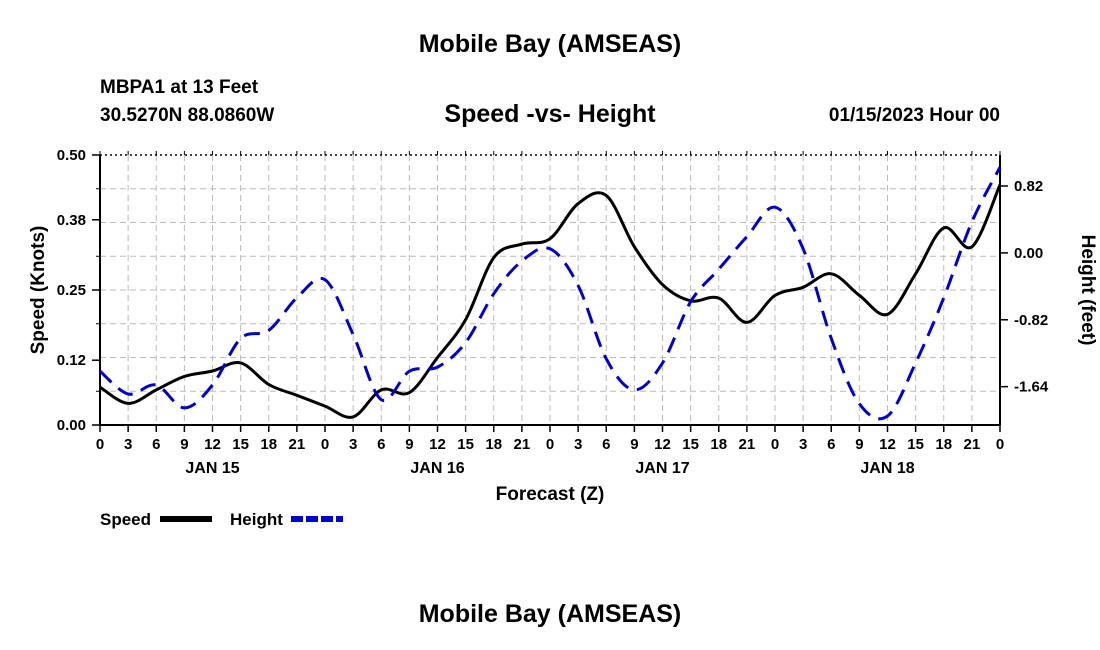  I want to click on y-tick-label-right: 0.00, so click(1028, 253).